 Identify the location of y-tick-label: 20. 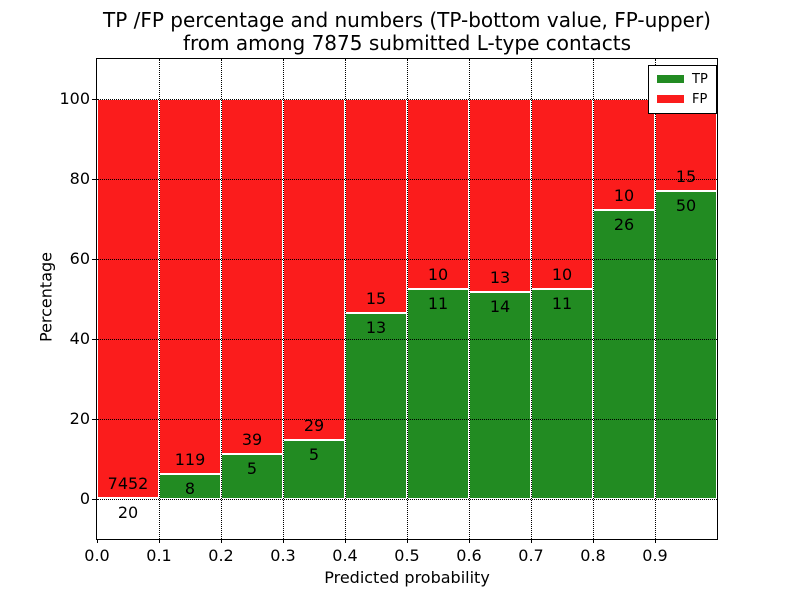
(79, 418).